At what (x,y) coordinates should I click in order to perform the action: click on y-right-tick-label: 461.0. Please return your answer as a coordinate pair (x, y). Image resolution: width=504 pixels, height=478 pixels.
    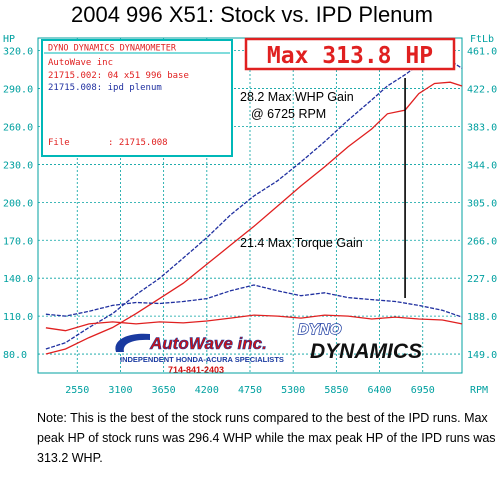
    Looking at the image, I should click on (482, 52).